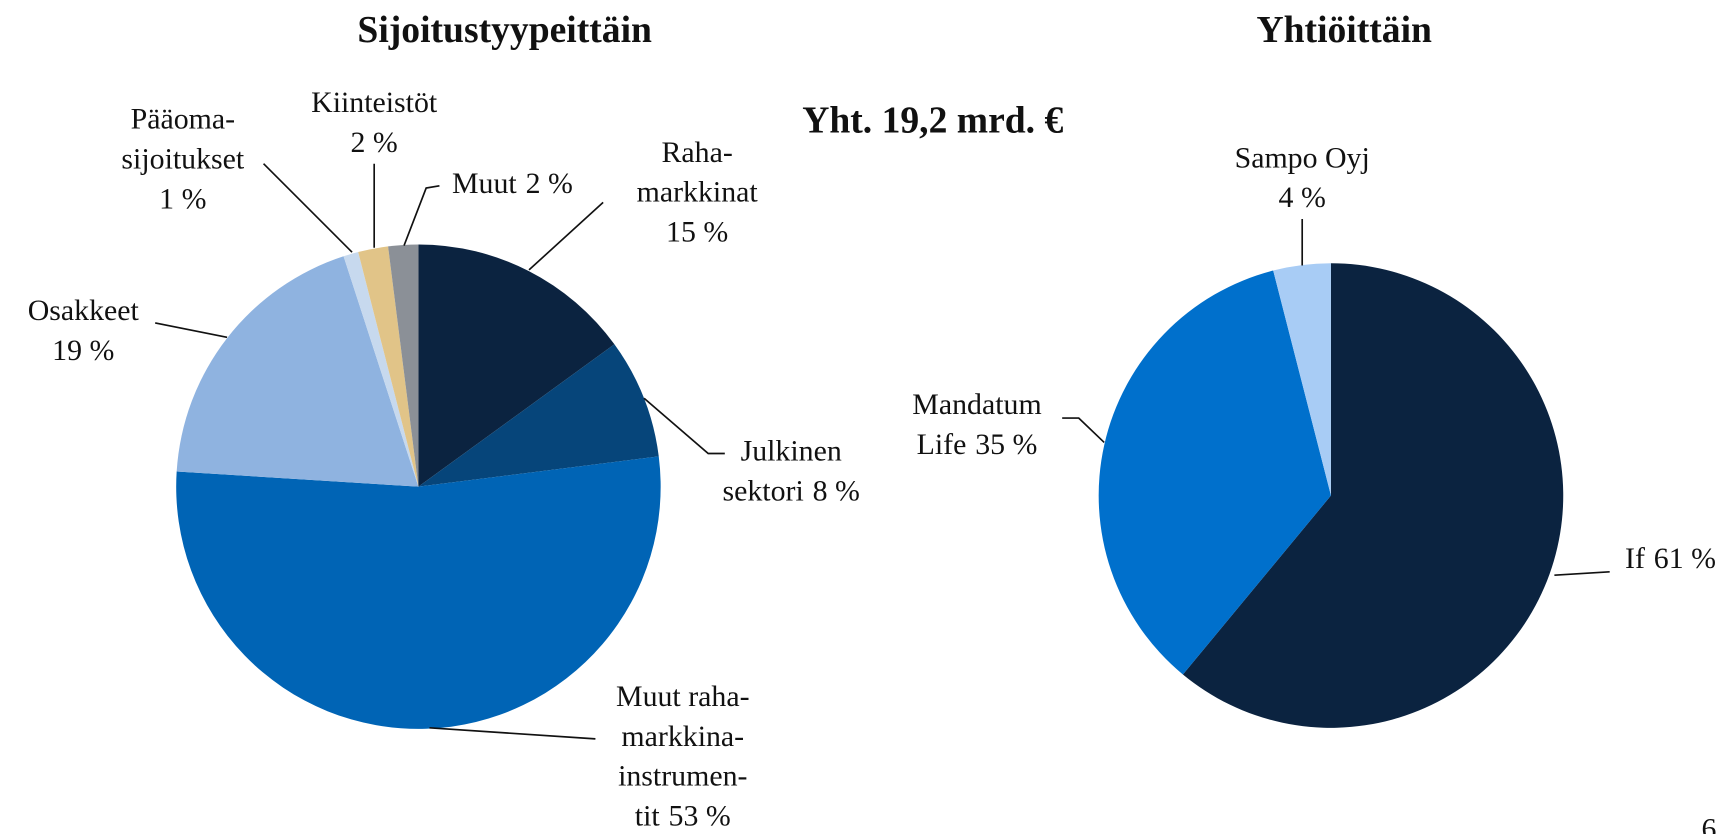 The image size is (1735, 834). I want to click on slice-label: Osakkeet 19 %, so click(84, 330).